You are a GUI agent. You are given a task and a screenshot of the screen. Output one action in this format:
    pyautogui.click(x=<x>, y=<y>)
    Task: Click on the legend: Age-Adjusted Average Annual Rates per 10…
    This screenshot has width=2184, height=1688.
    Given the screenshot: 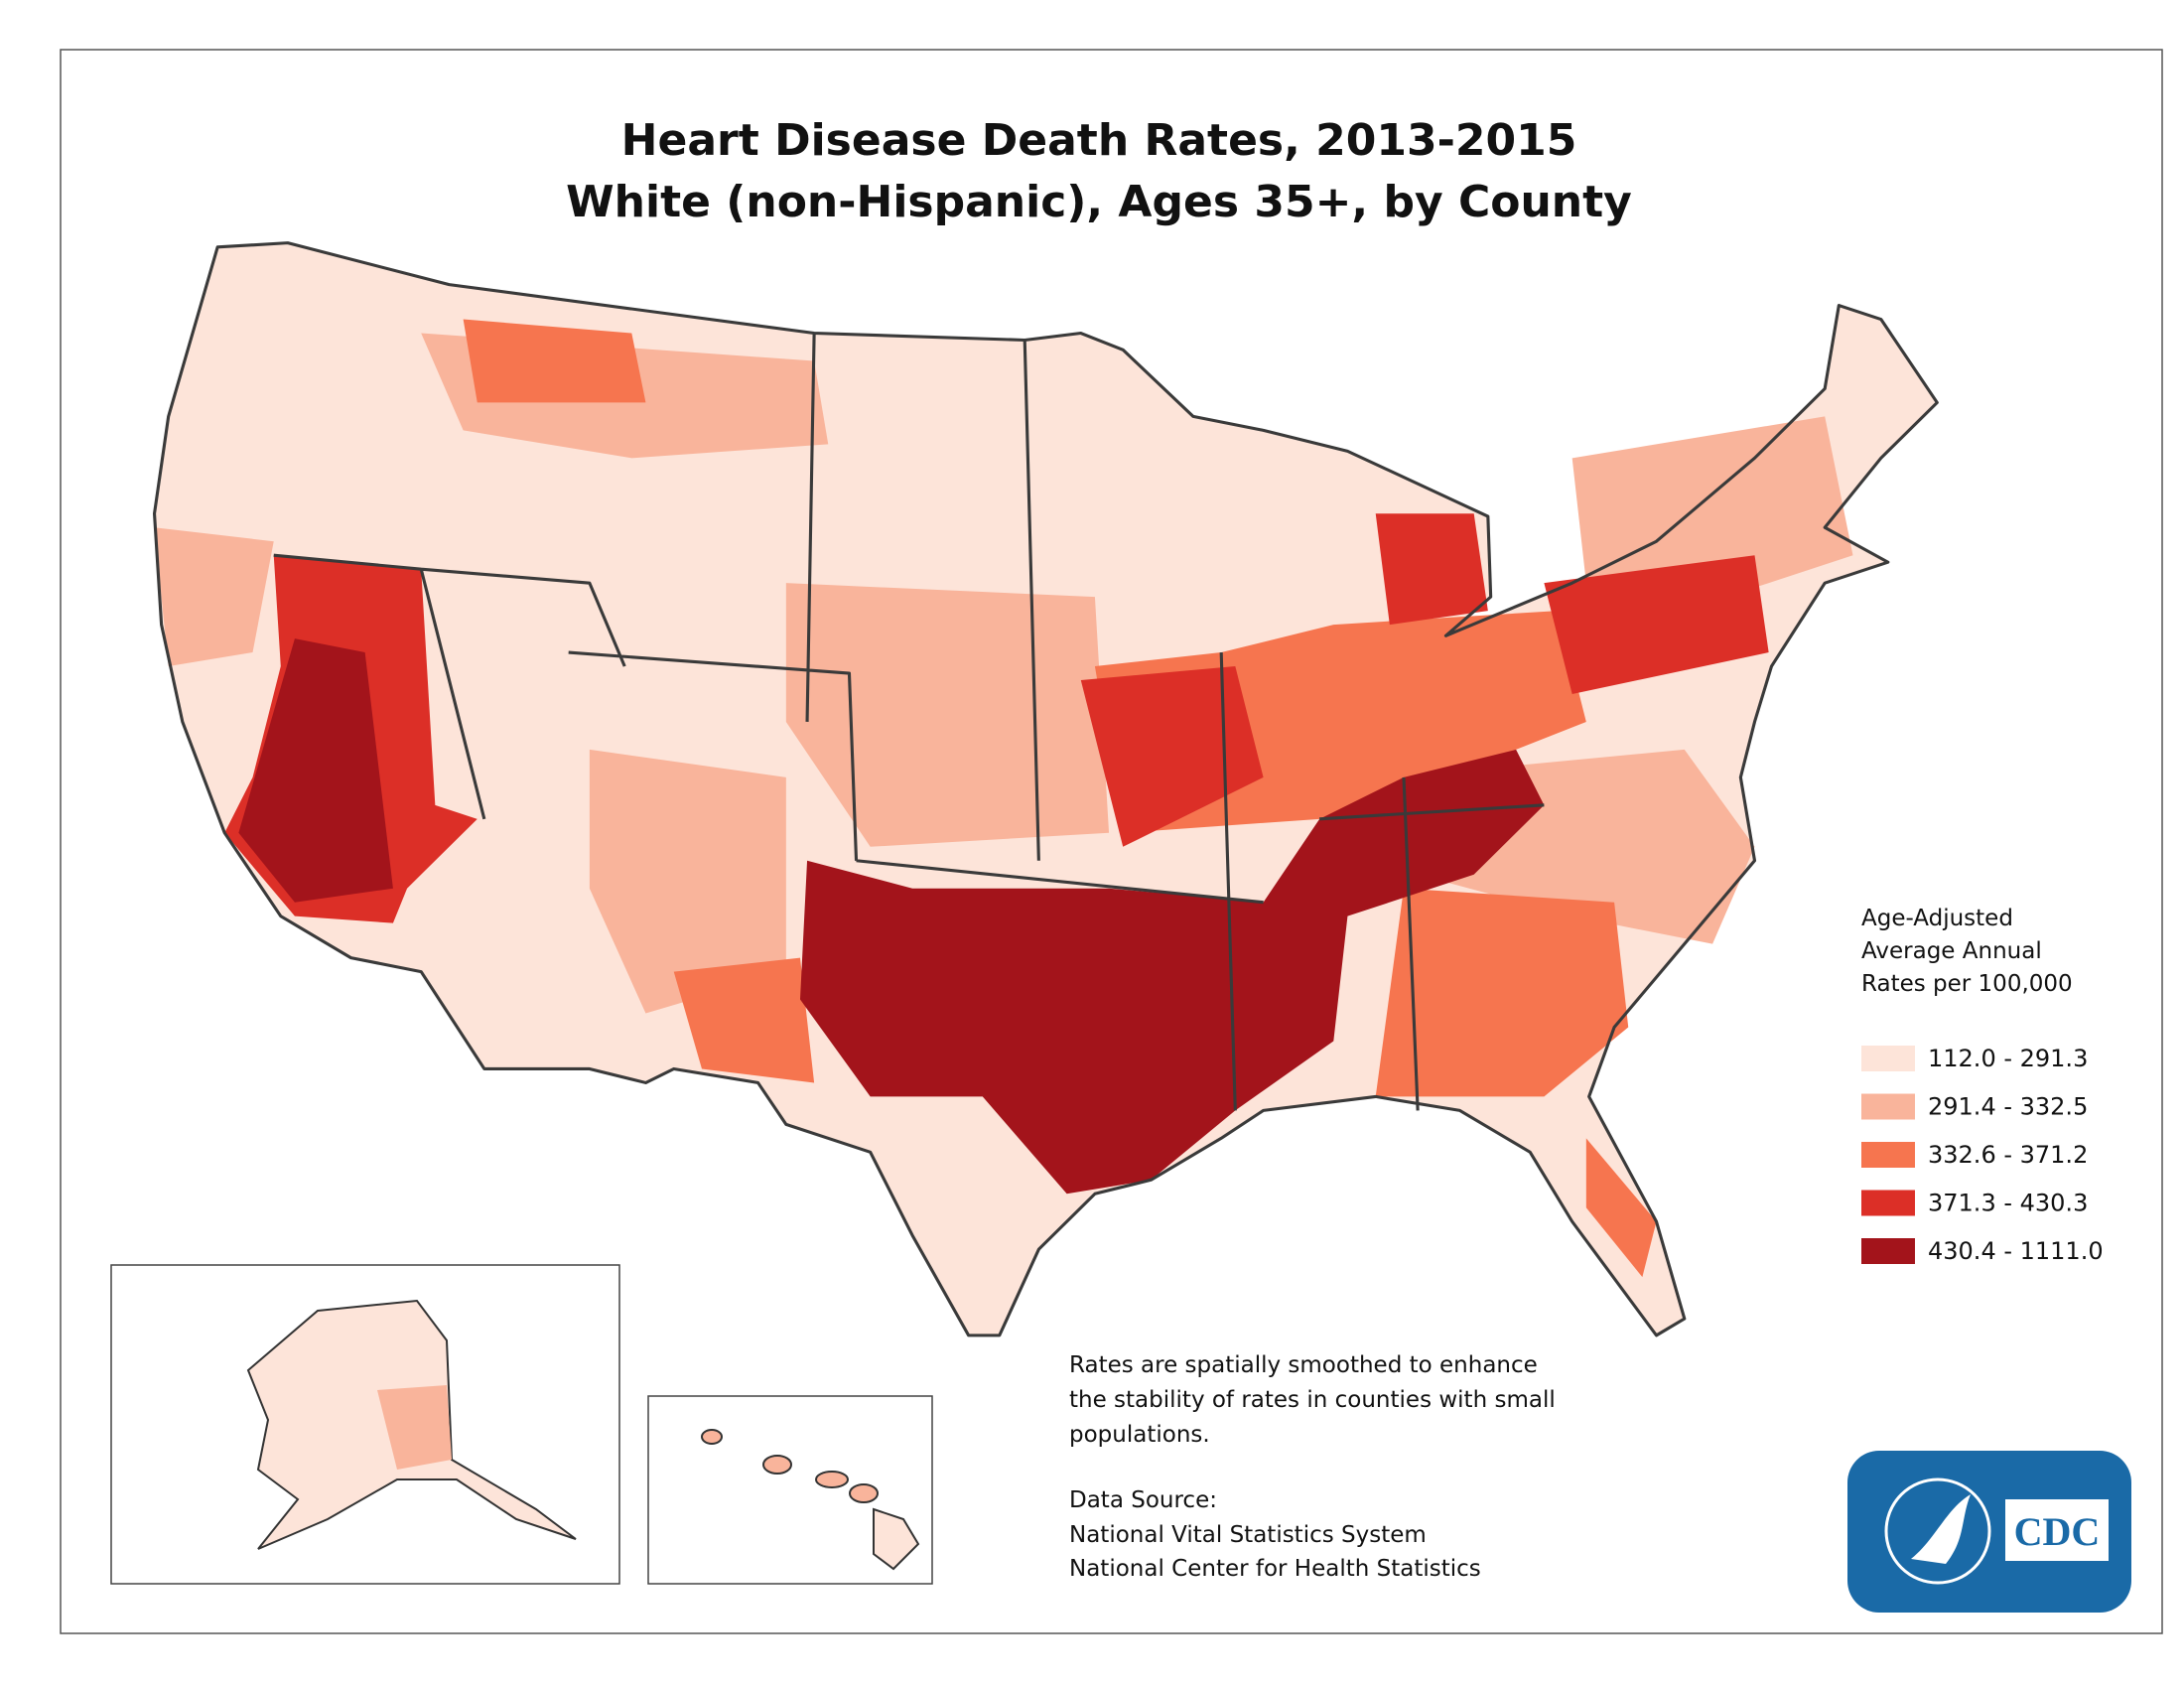 What is the action you would take?
    pyautogui.click(x=1982, y=1085)
    